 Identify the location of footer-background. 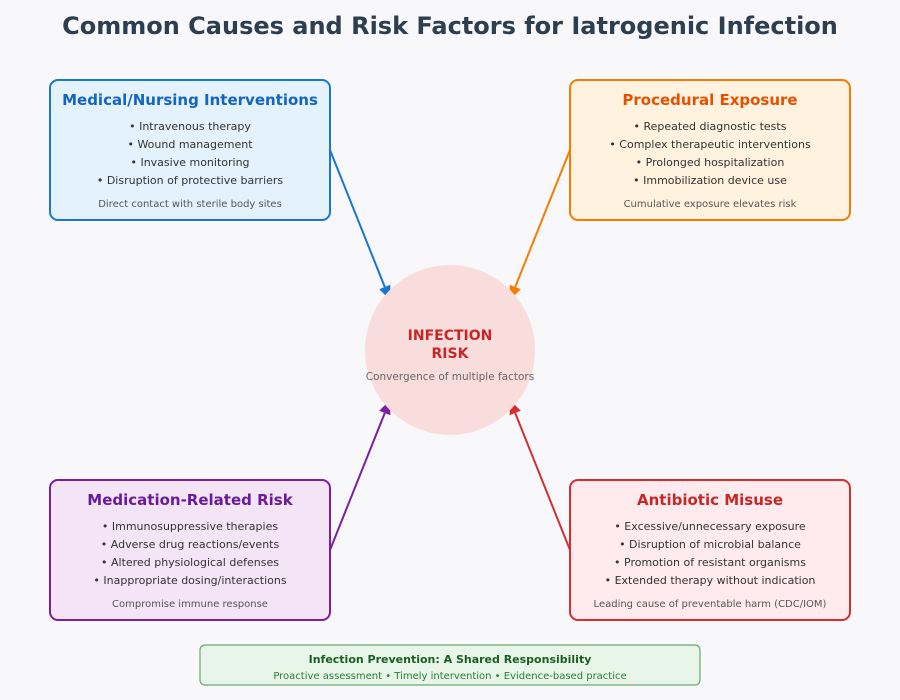
(450, 665).